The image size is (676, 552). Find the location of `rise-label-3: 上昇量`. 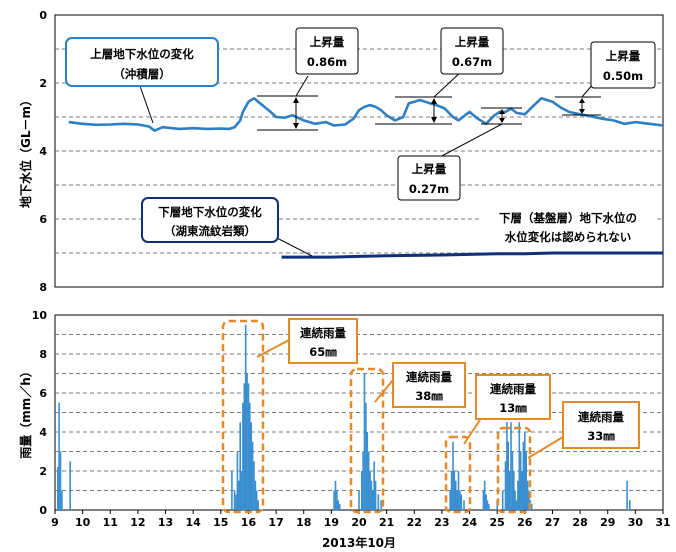

rise-label-3: 上昇量 is located at coordinates (623, 56).